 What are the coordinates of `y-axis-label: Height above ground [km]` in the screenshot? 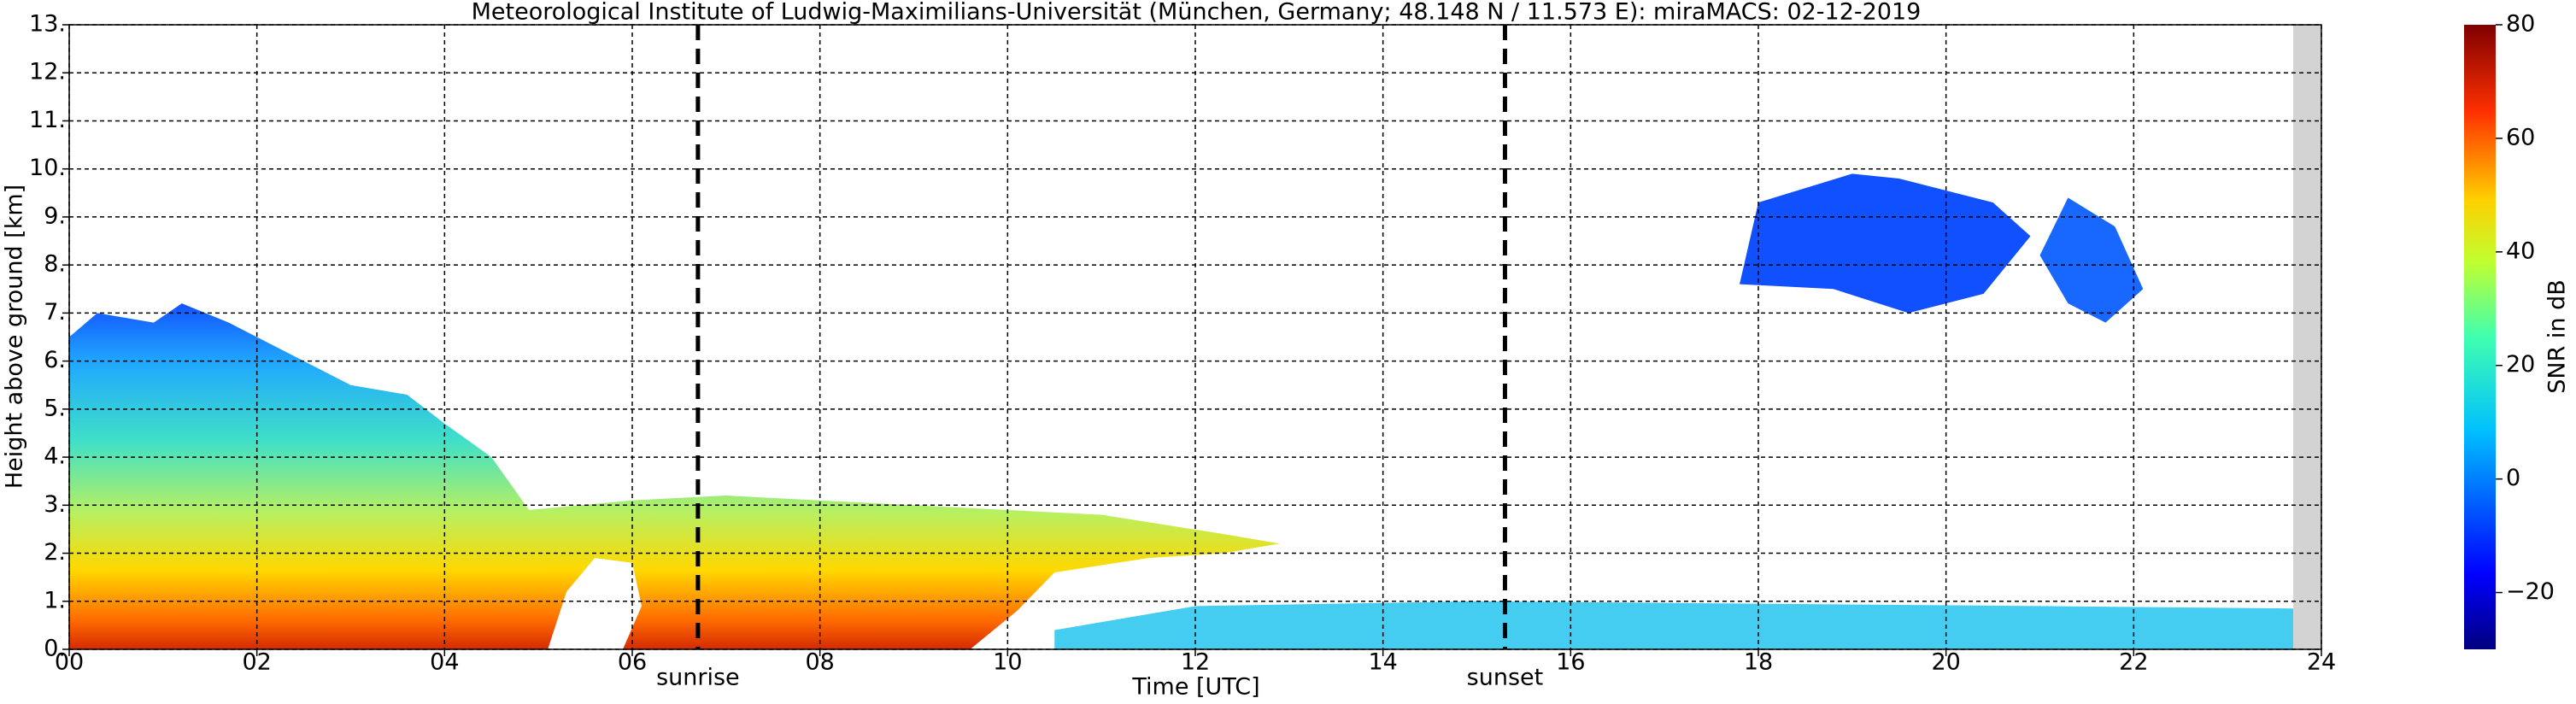 It's located at (15, 337).